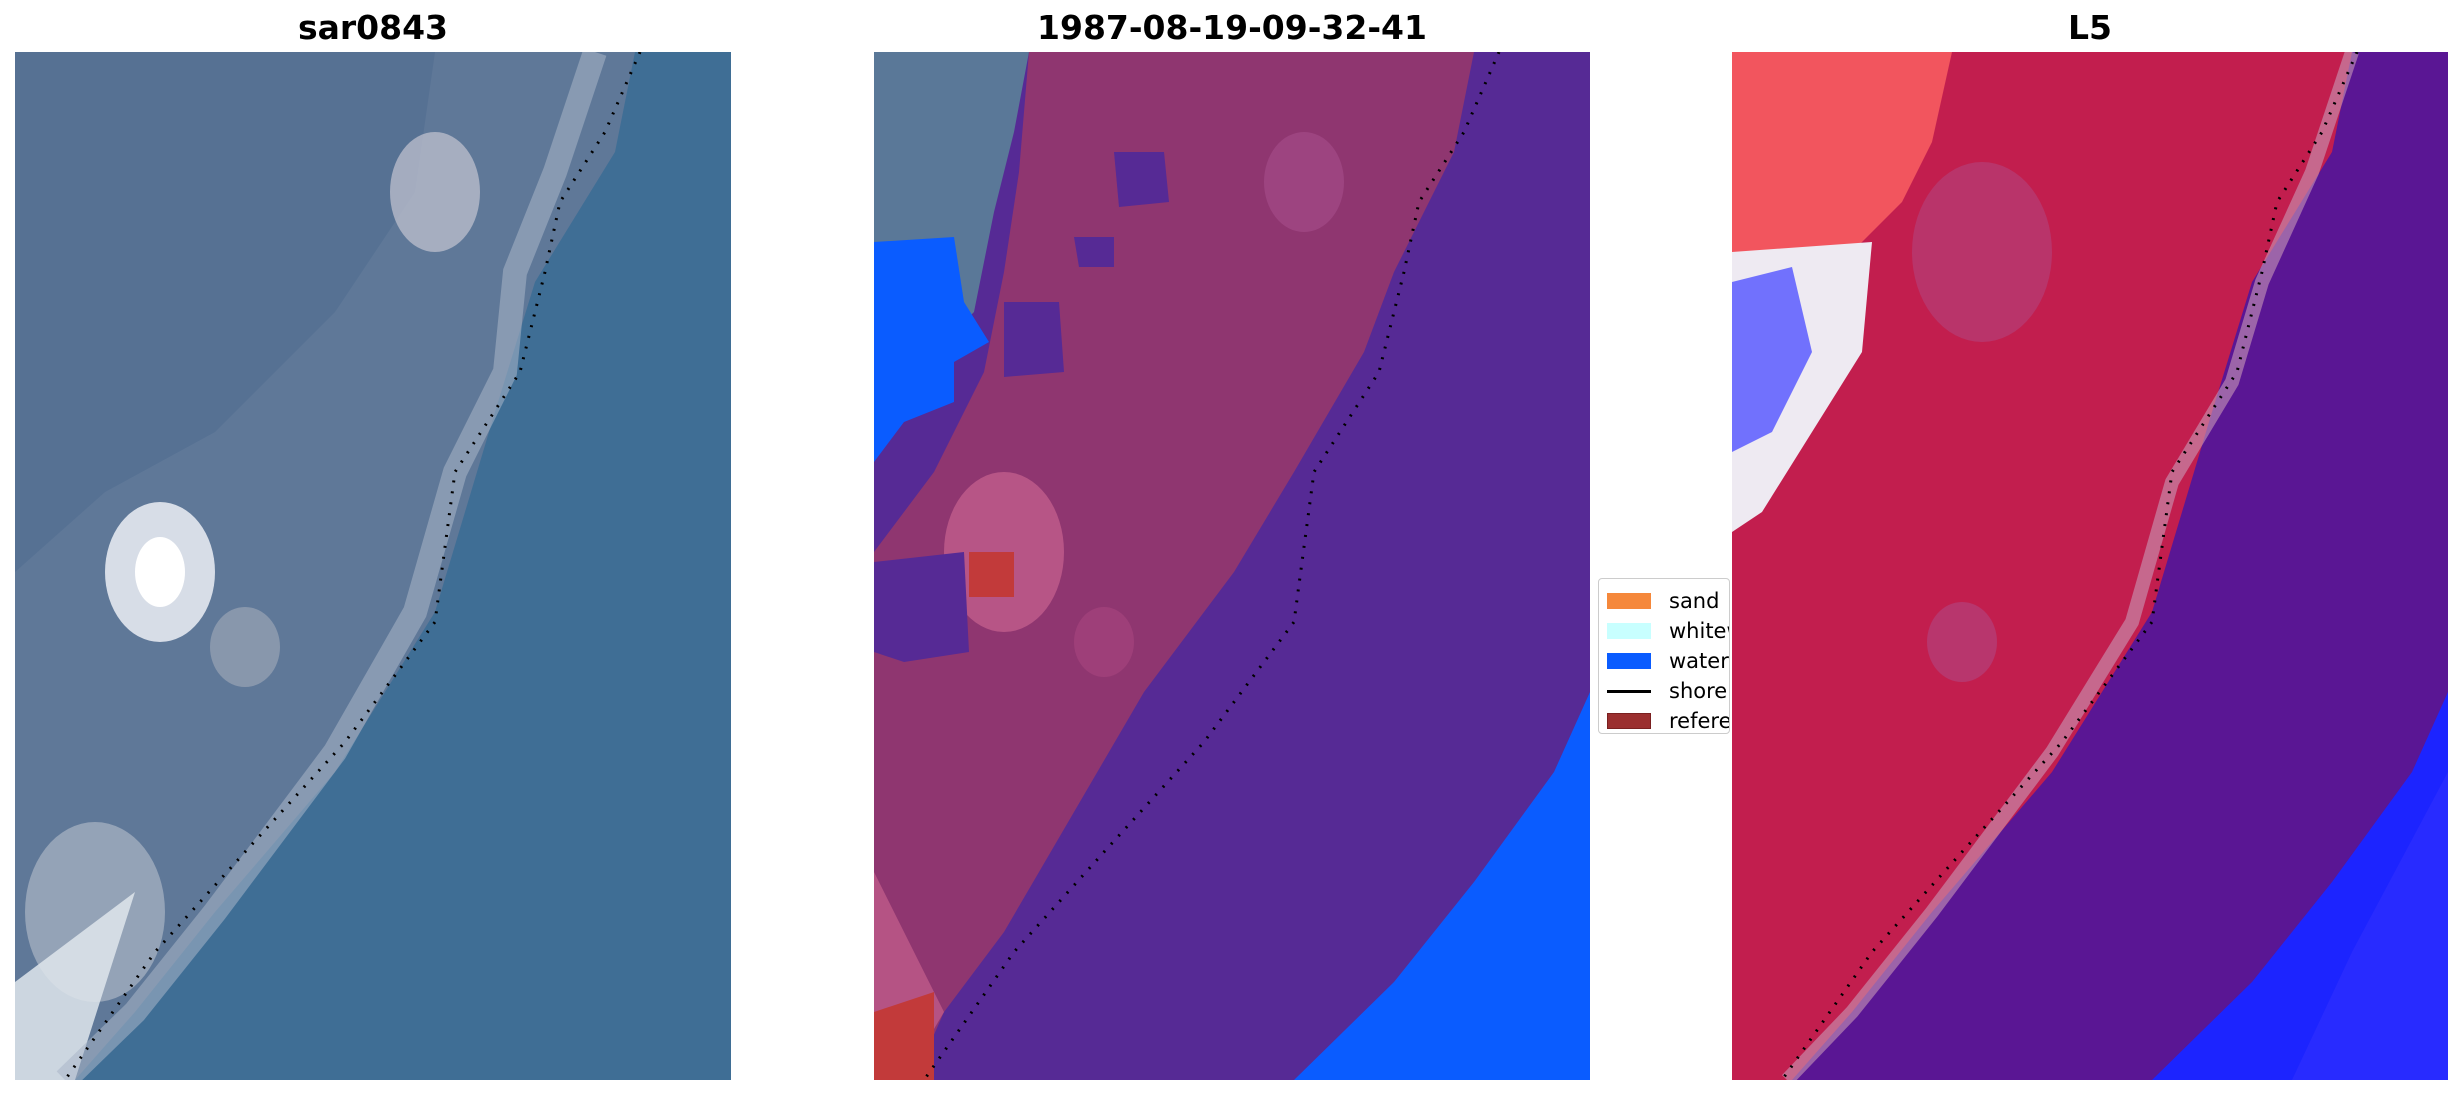 This screenshot has width=2460, height=1093. I want to click on panel-title-rgb: sar0843, so click(373, 27).